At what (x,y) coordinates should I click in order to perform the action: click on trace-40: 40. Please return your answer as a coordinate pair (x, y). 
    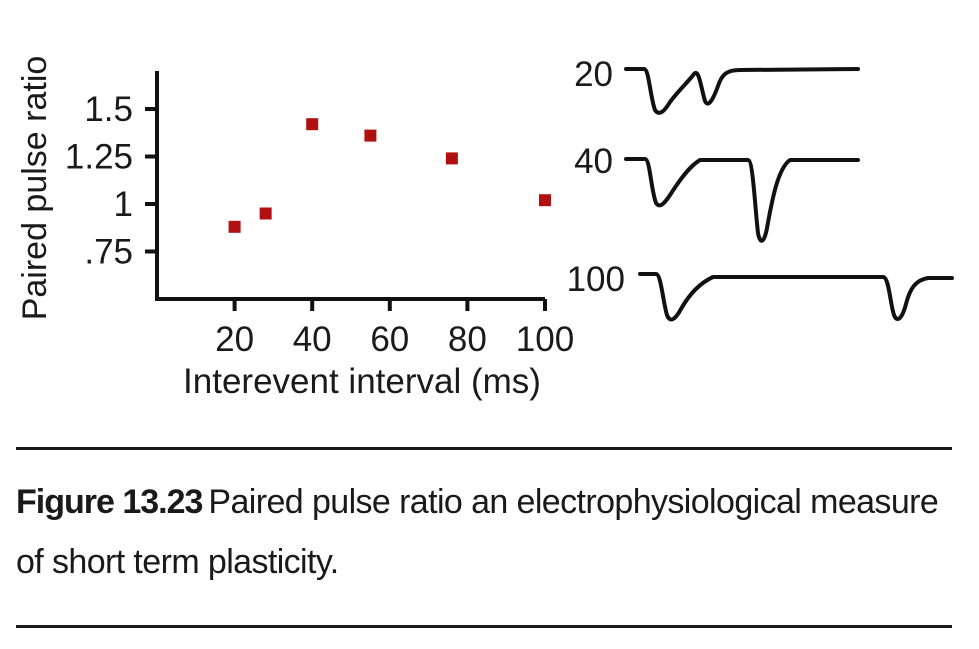
    Looking at the image, I should click on (717, 192).